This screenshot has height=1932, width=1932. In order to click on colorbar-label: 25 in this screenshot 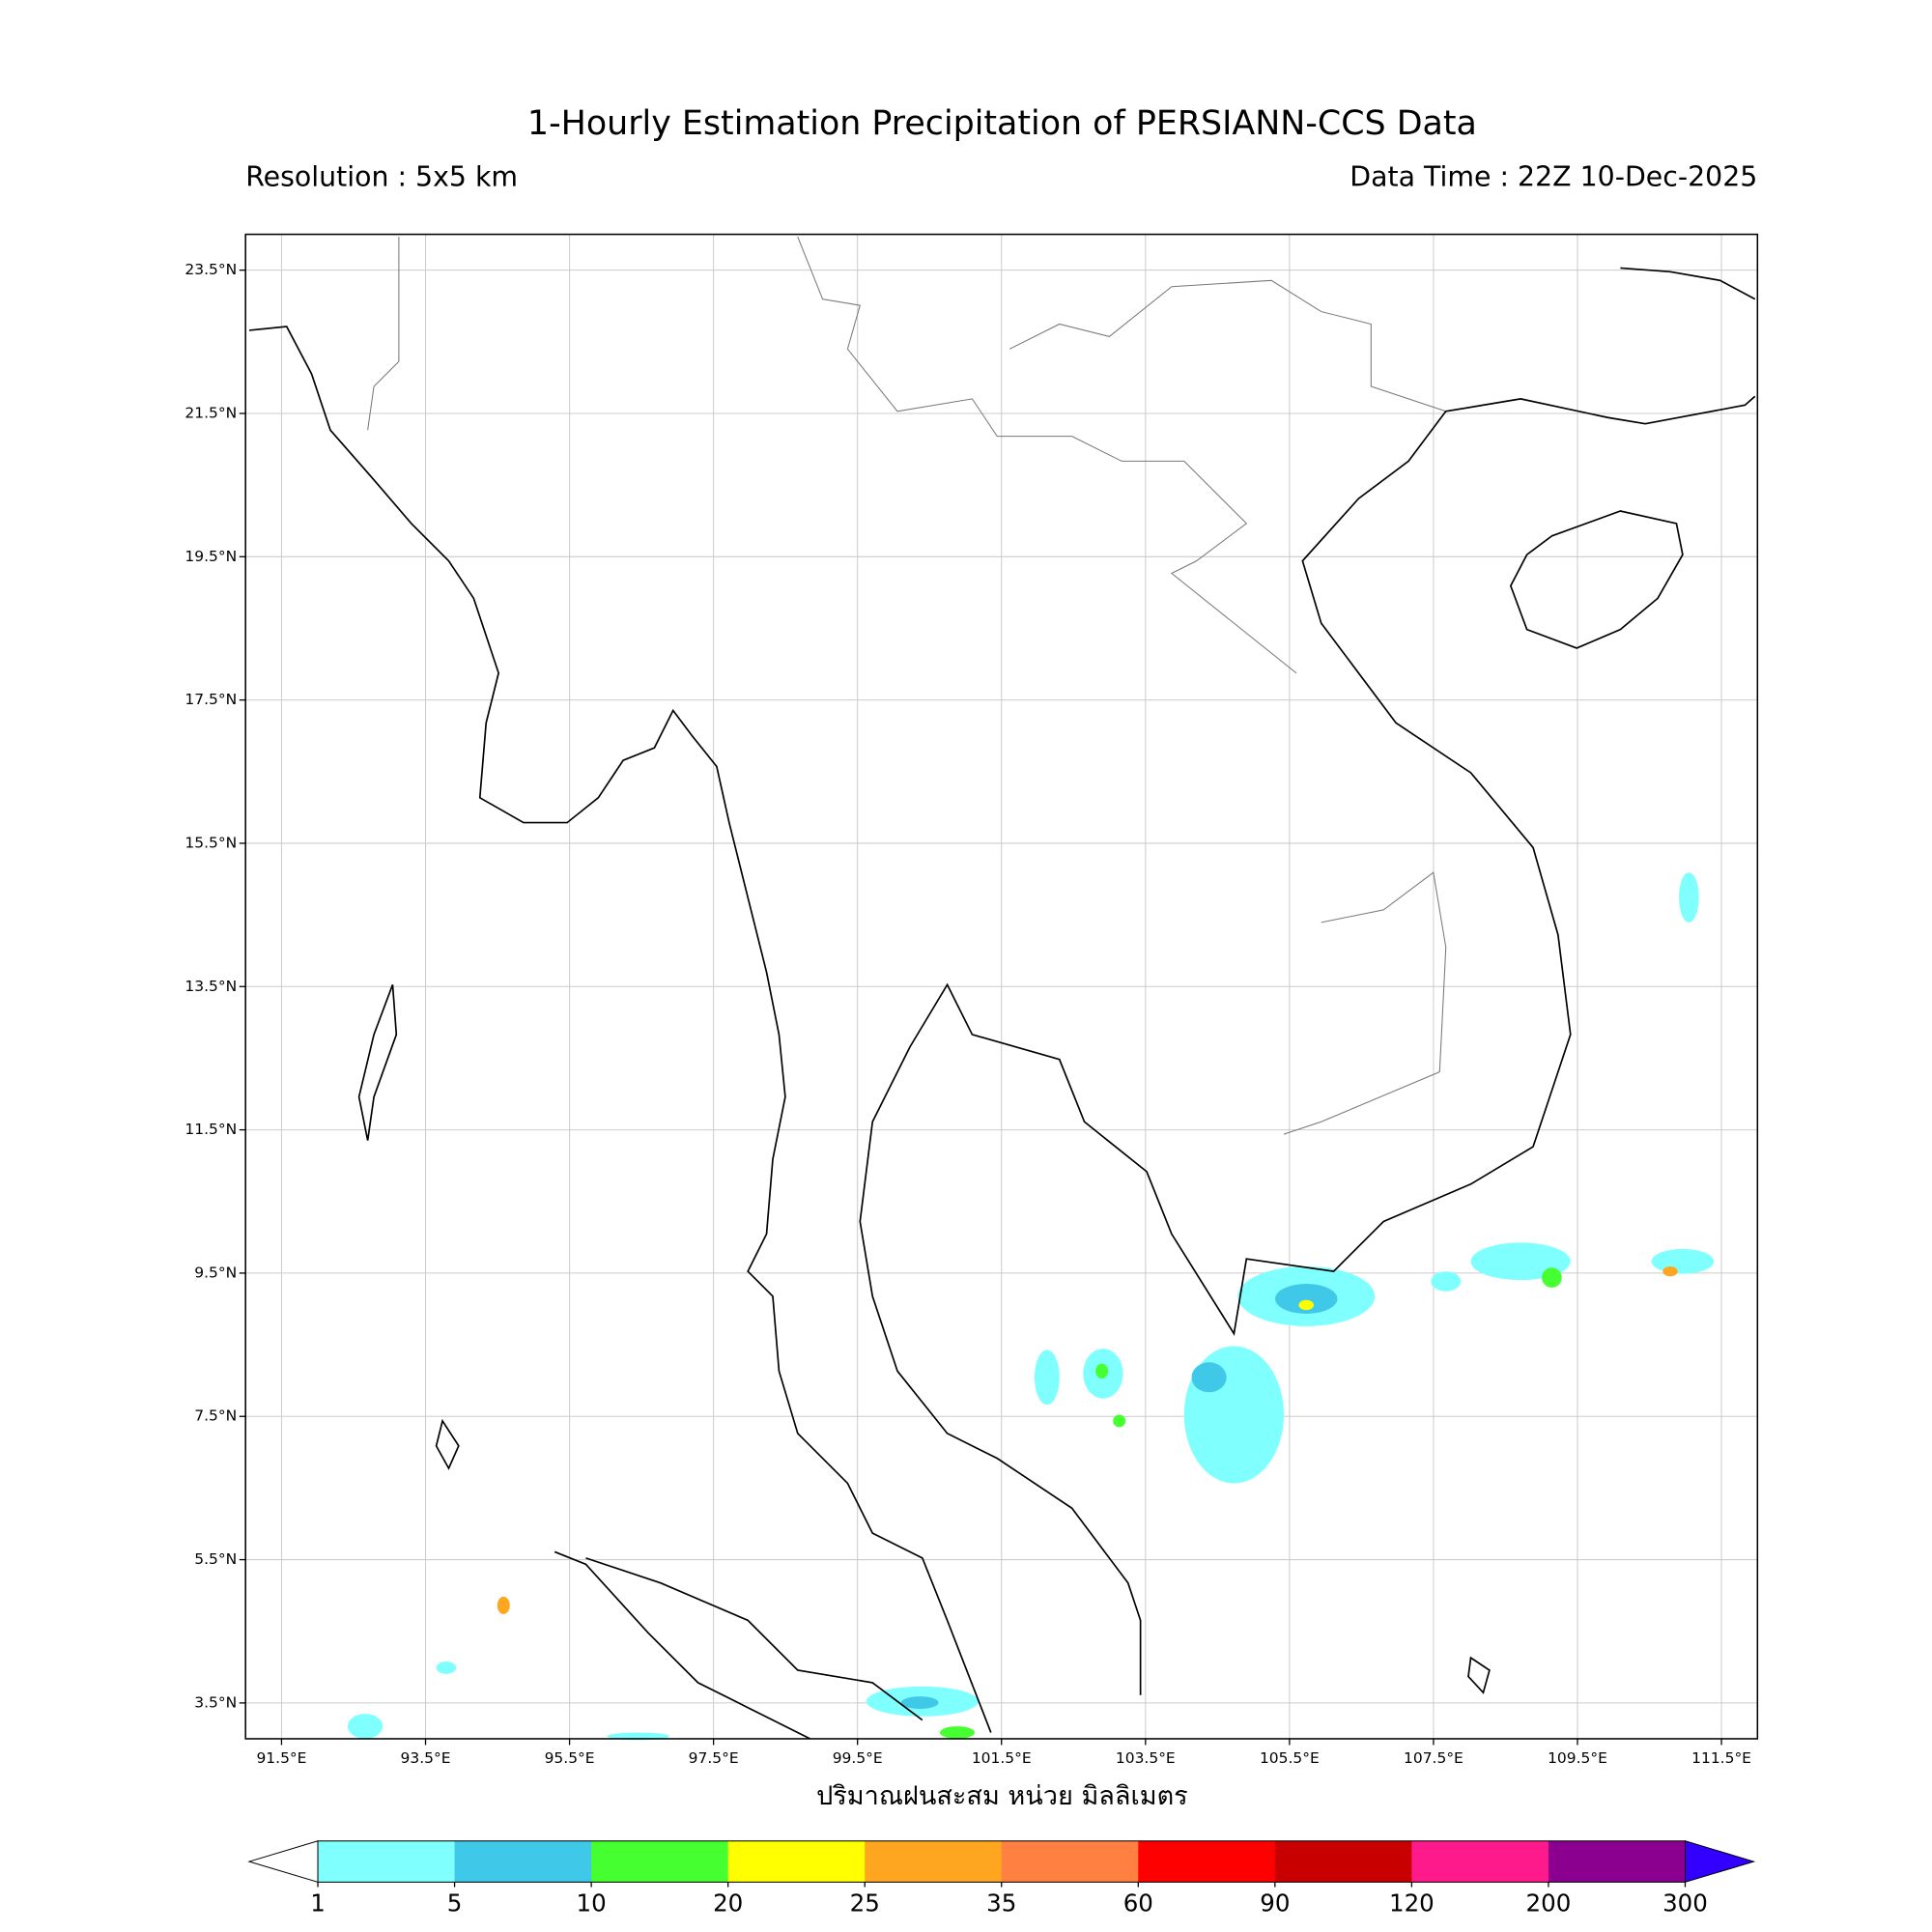, I will do `click(865, 1903)`.